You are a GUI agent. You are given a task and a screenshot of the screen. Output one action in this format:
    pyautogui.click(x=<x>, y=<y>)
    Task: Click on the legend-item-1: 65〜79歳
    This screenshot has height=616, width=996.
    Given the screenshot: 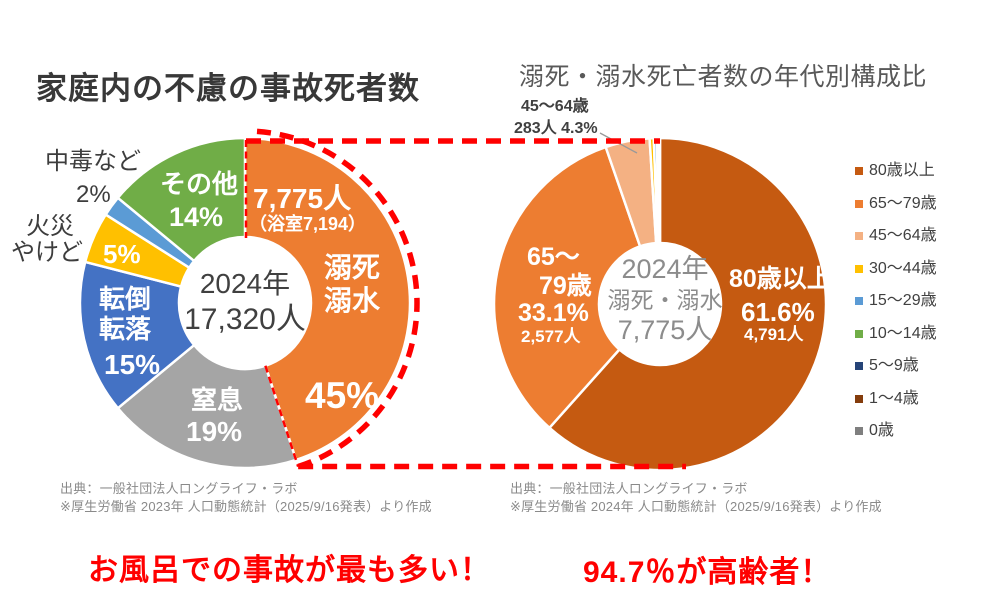 What is the action you would take?
    pyautogui.click(x=896, y=205)
    